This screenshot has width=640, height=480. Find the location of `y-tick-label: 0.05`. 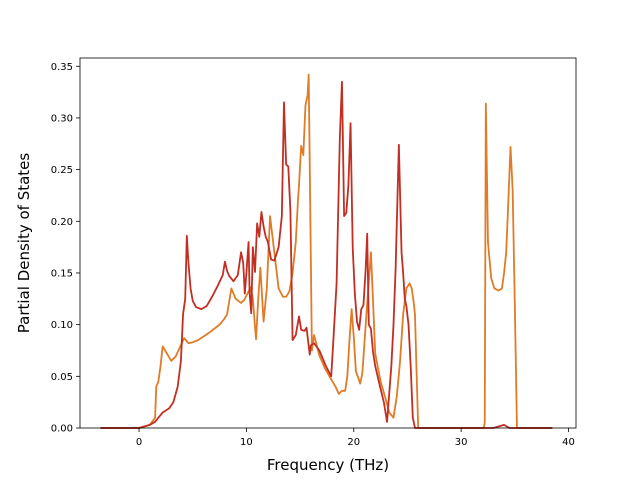

y-tick-label: 0.05 is located at coordinates (62, 377).